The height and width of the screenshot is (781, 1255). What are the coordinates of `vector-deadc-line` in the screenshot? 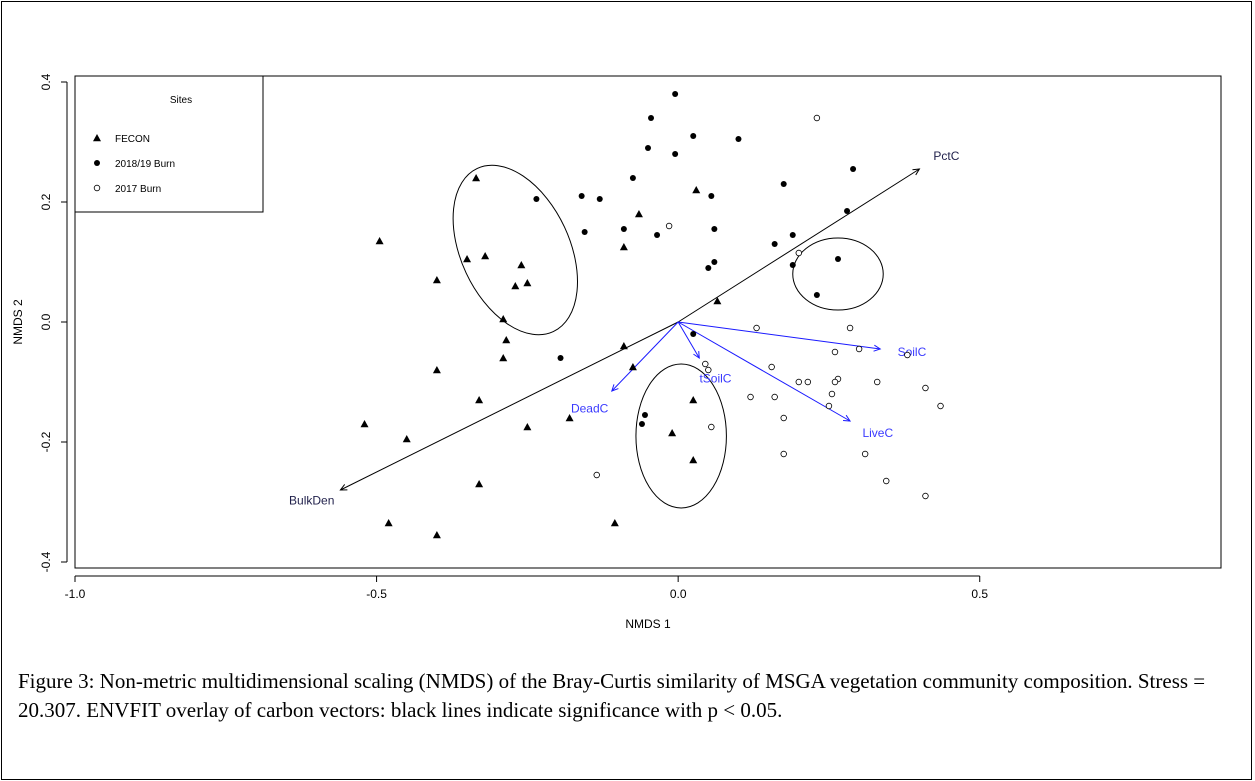 It's located at (645, 356).